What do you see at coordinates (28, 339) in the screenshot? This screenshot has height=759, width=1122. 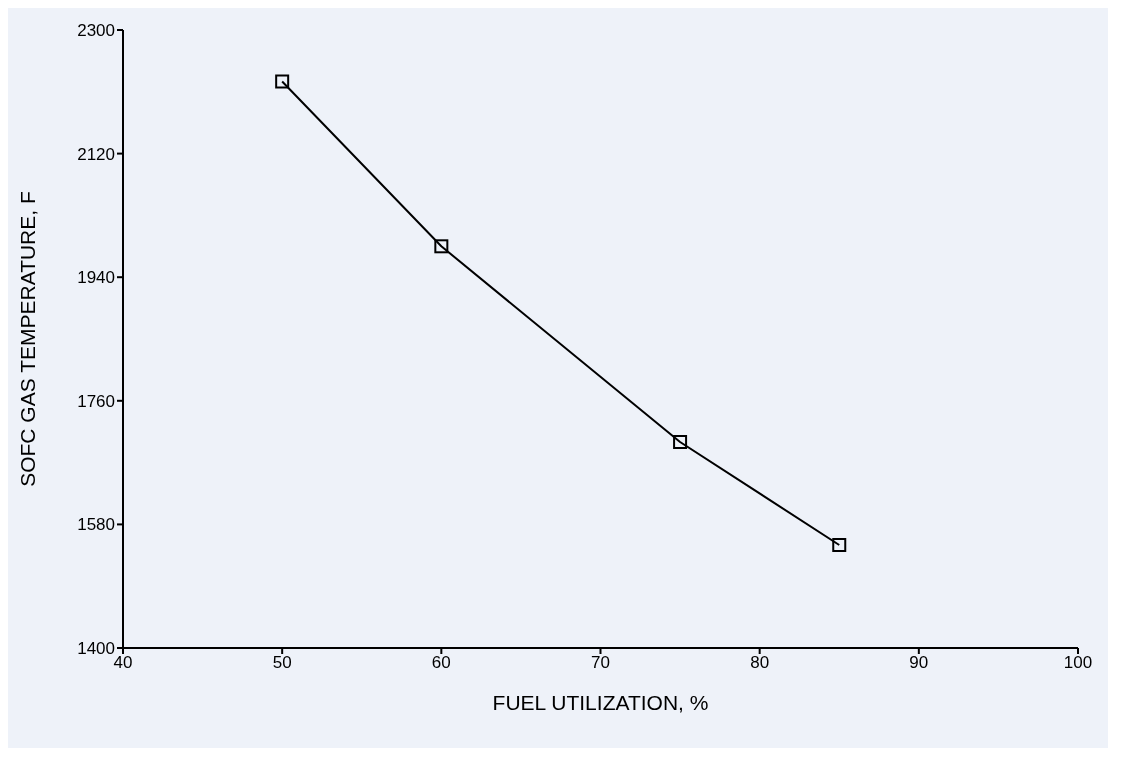 I see `y-axis-title: SOFC GAS TEMPERATURE, F` at bounding box center [28, 339].